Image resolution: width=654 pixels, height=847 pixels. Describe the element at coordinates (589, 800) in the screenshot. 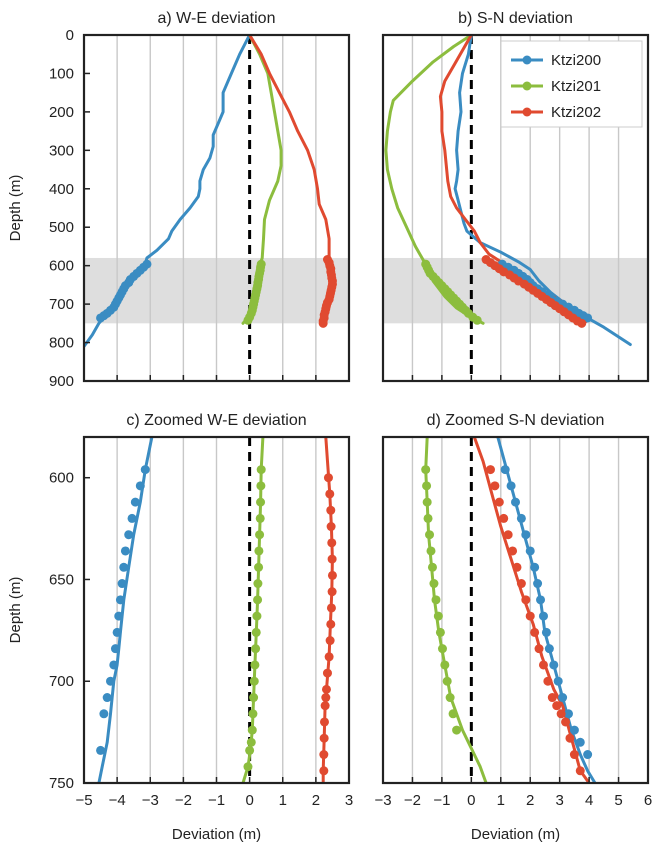

I see `x-tick-label: 4` at that location.